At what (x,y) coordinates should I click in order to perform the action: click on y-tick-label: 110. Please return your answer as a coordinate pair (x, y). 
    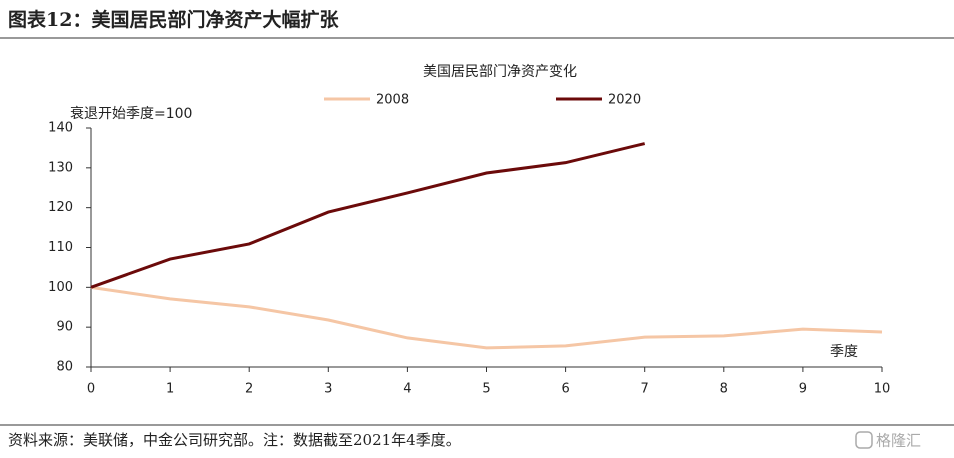
    Looking at the image, I should click on (60, 247).